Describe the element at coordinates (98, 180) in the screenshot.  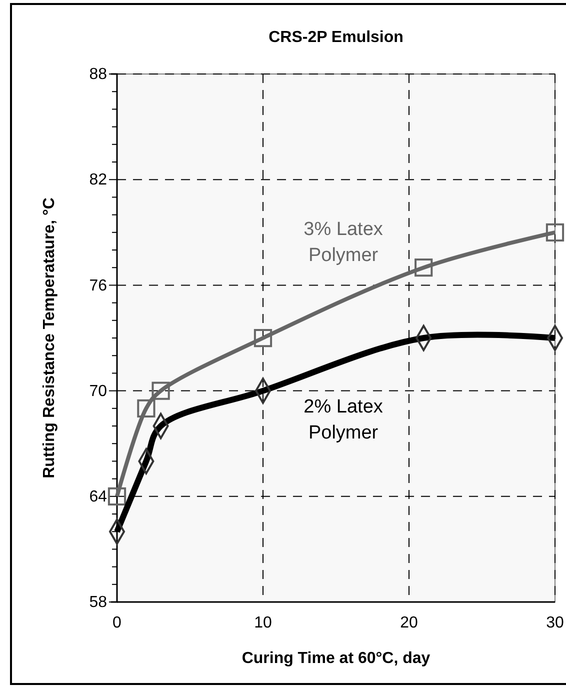
I see `y-tick-label: 82` at that location.